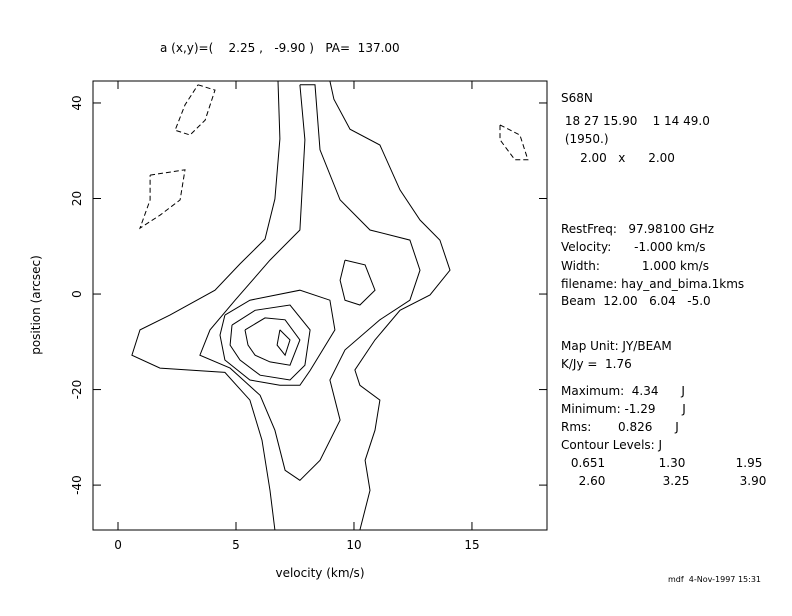 This screenshot has height=616, width=792. Describe the element at coordinates (652, 284) in the screenshot. I see `info-line: filename: hay_and_bima.1kms` at that location.